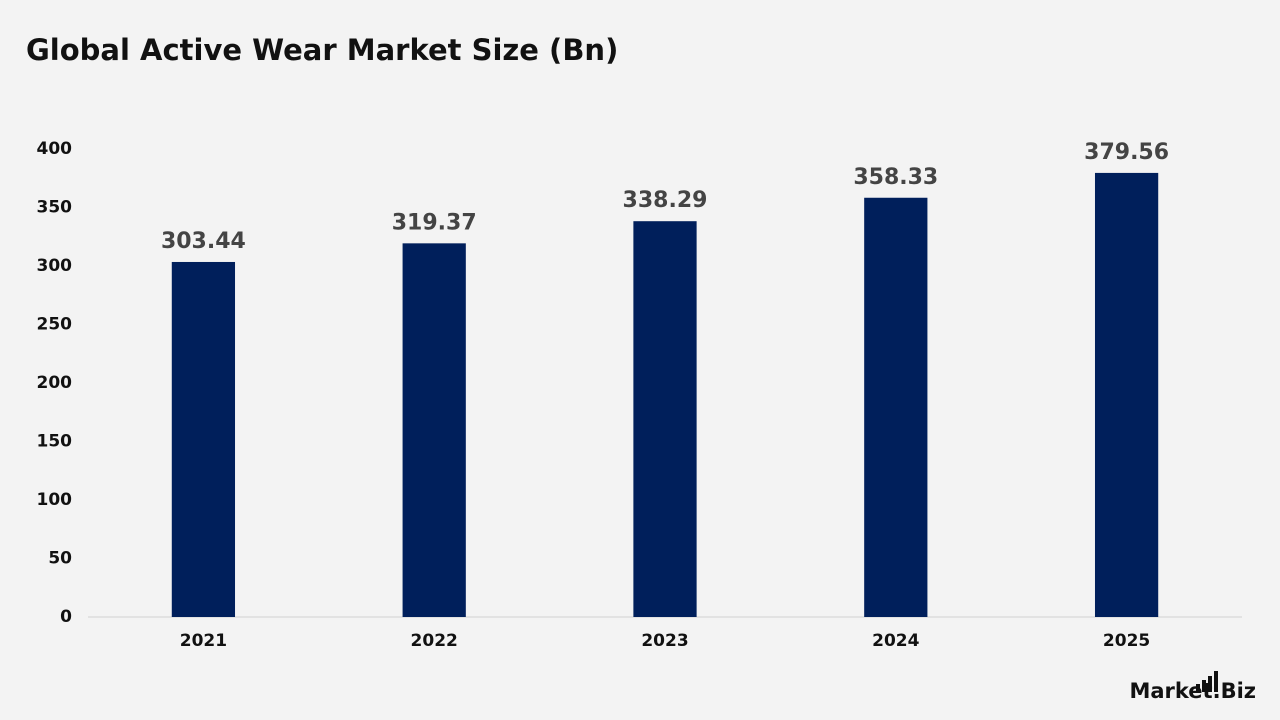 This screenshot has height=720, width=1280. What do you see at coordinates (665, 200) in the screenshot?
I see `data-label: 338.29` at bounding box center [665, 200].